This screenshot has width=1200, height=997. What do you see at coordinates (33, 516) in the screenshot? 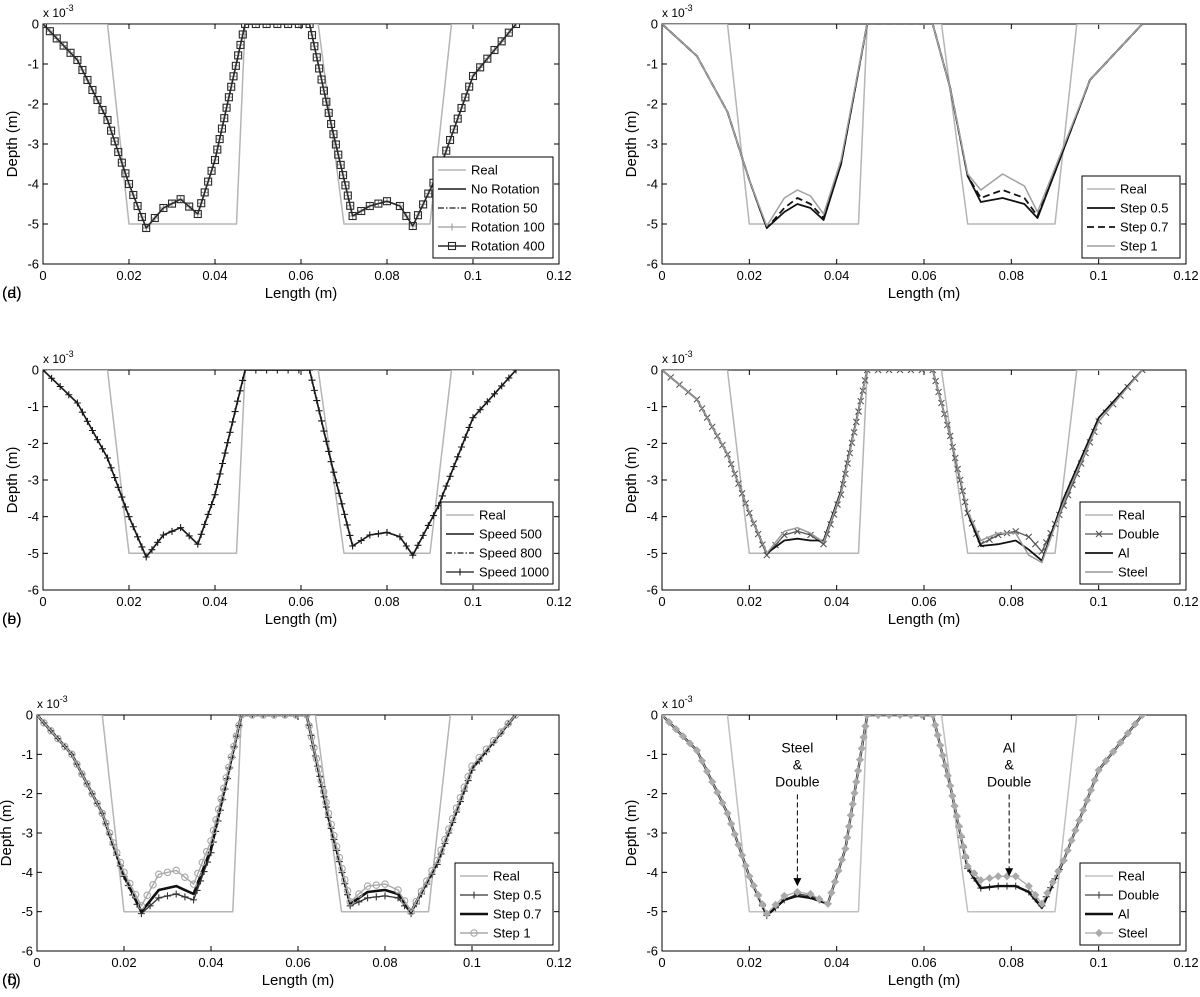
I see `y-tick-label: -4` at bounding box center [33, 516].